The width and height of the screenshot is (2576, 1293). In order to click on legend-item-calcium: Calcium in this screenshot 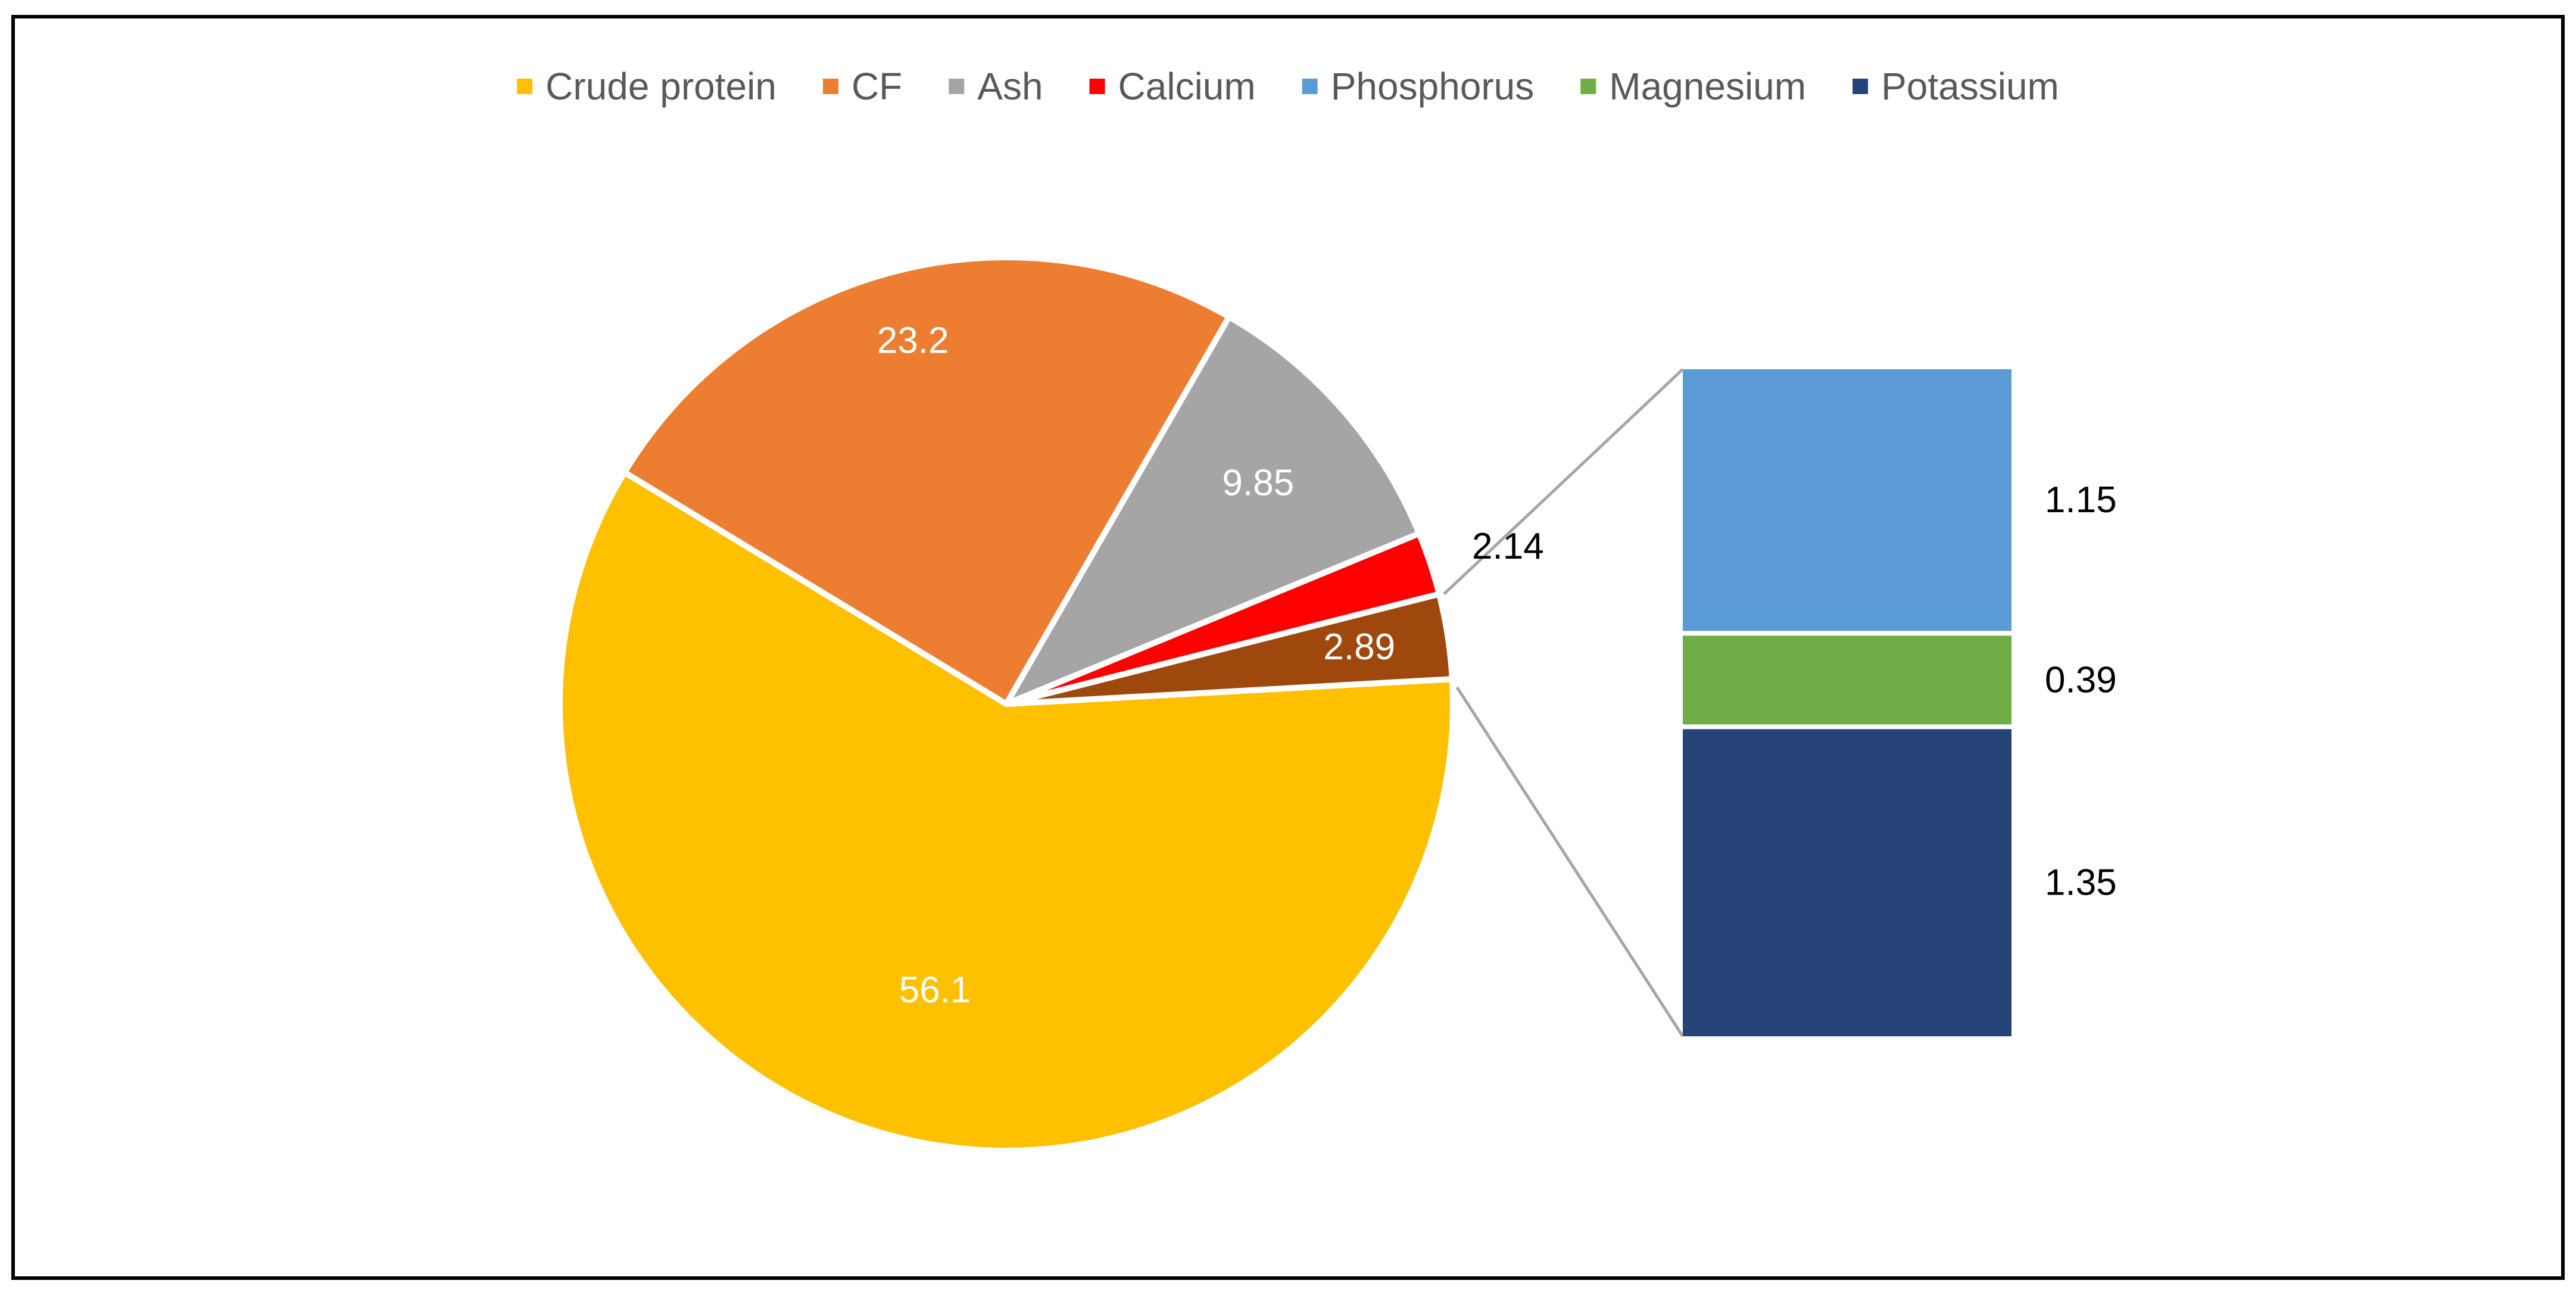, I will do `click(1172, 86)`.